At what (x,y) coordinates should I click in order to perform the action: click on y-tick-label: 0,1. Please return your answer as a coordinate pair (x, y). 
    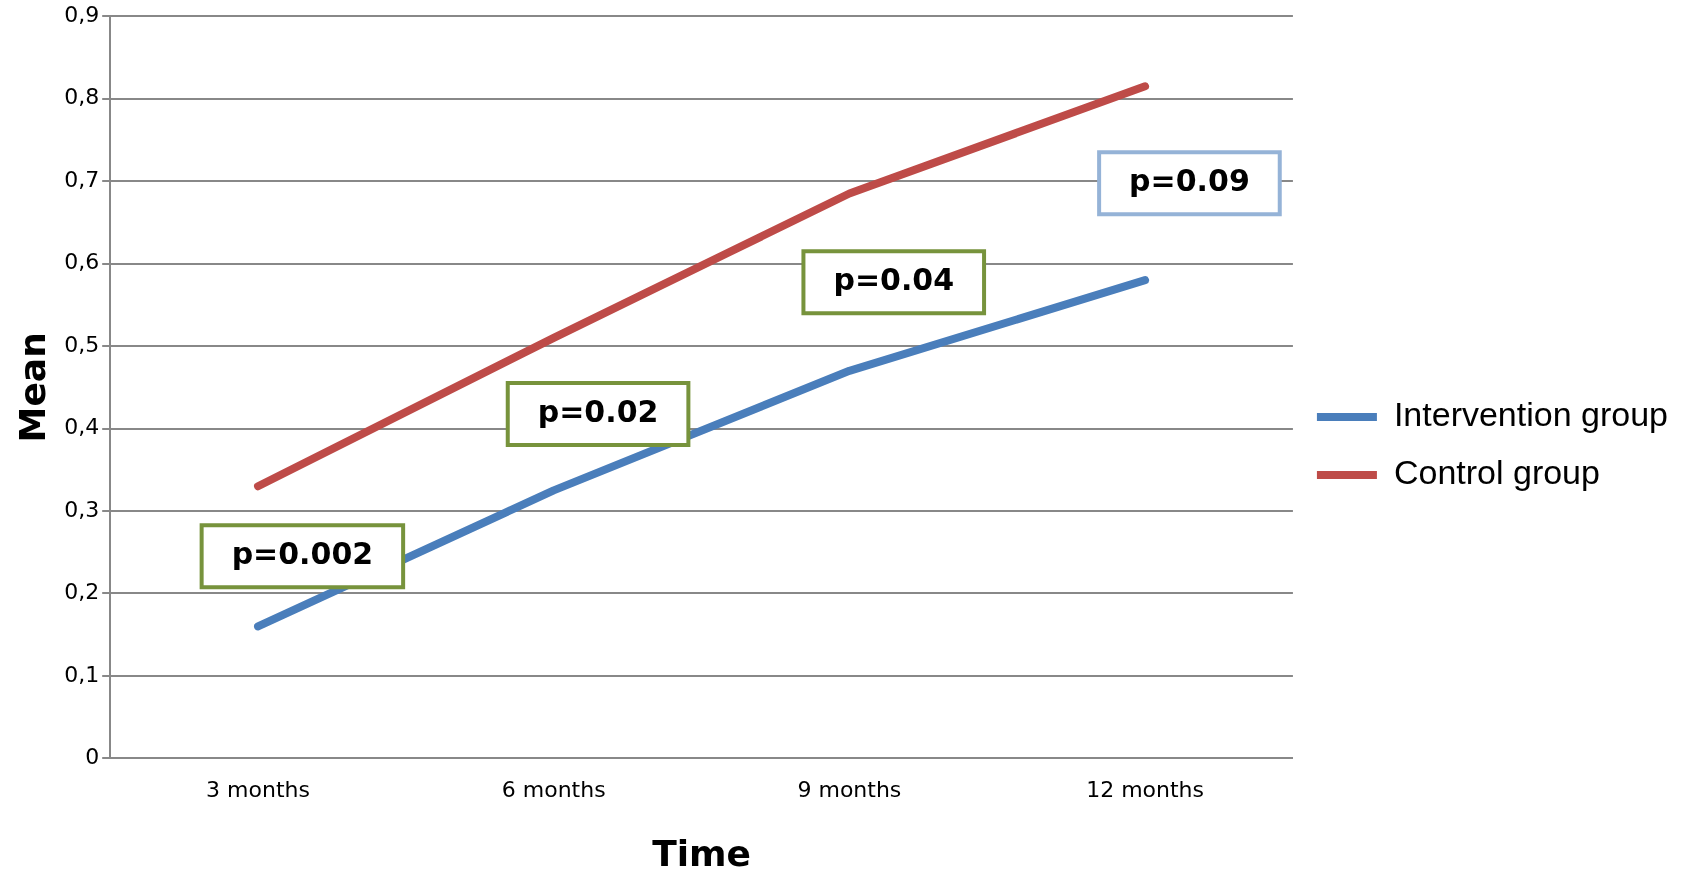
    Looking at the image, I should click on (82, 674).